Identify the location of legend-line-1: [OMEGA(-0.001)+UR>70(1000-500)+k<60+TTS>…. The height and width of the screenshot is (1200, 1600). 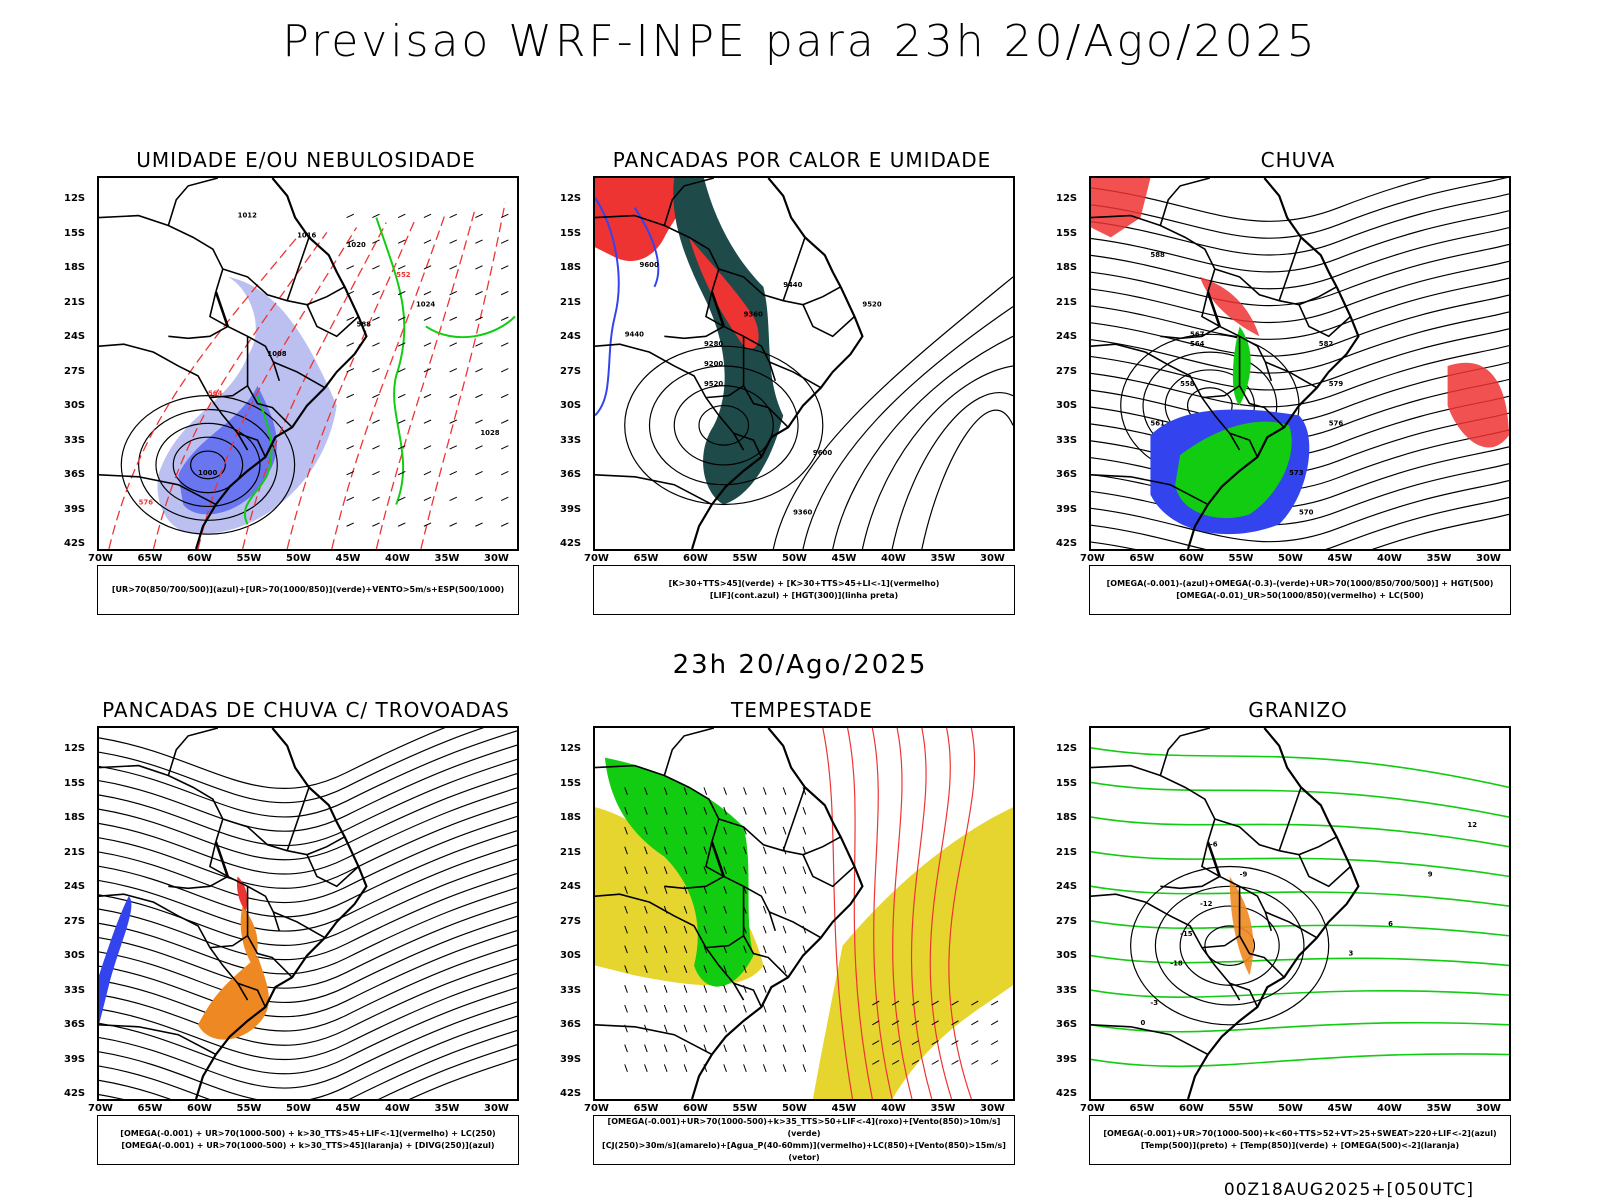
(1300, 1133).